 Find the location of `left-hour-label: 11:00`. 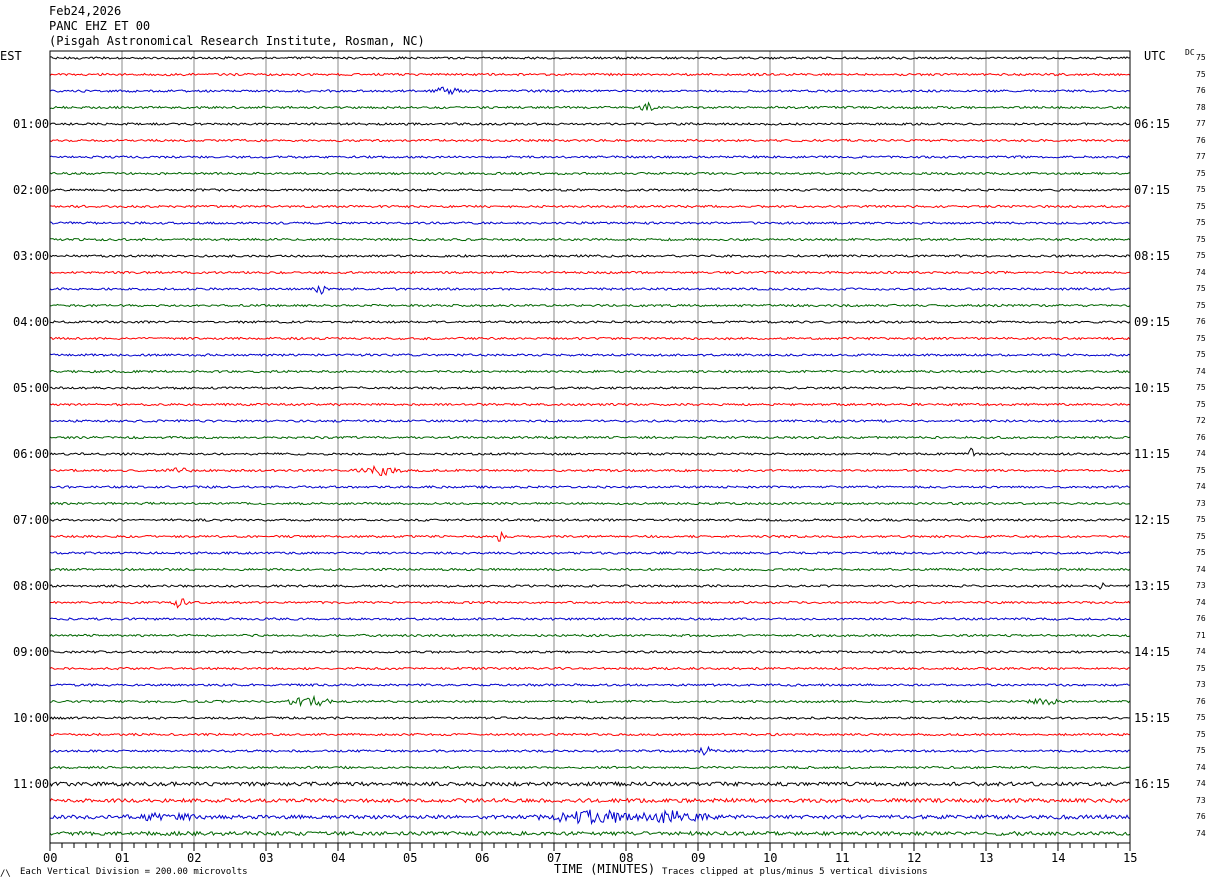

left-hour-label: 11:00 is located at coordinates (31, 784).